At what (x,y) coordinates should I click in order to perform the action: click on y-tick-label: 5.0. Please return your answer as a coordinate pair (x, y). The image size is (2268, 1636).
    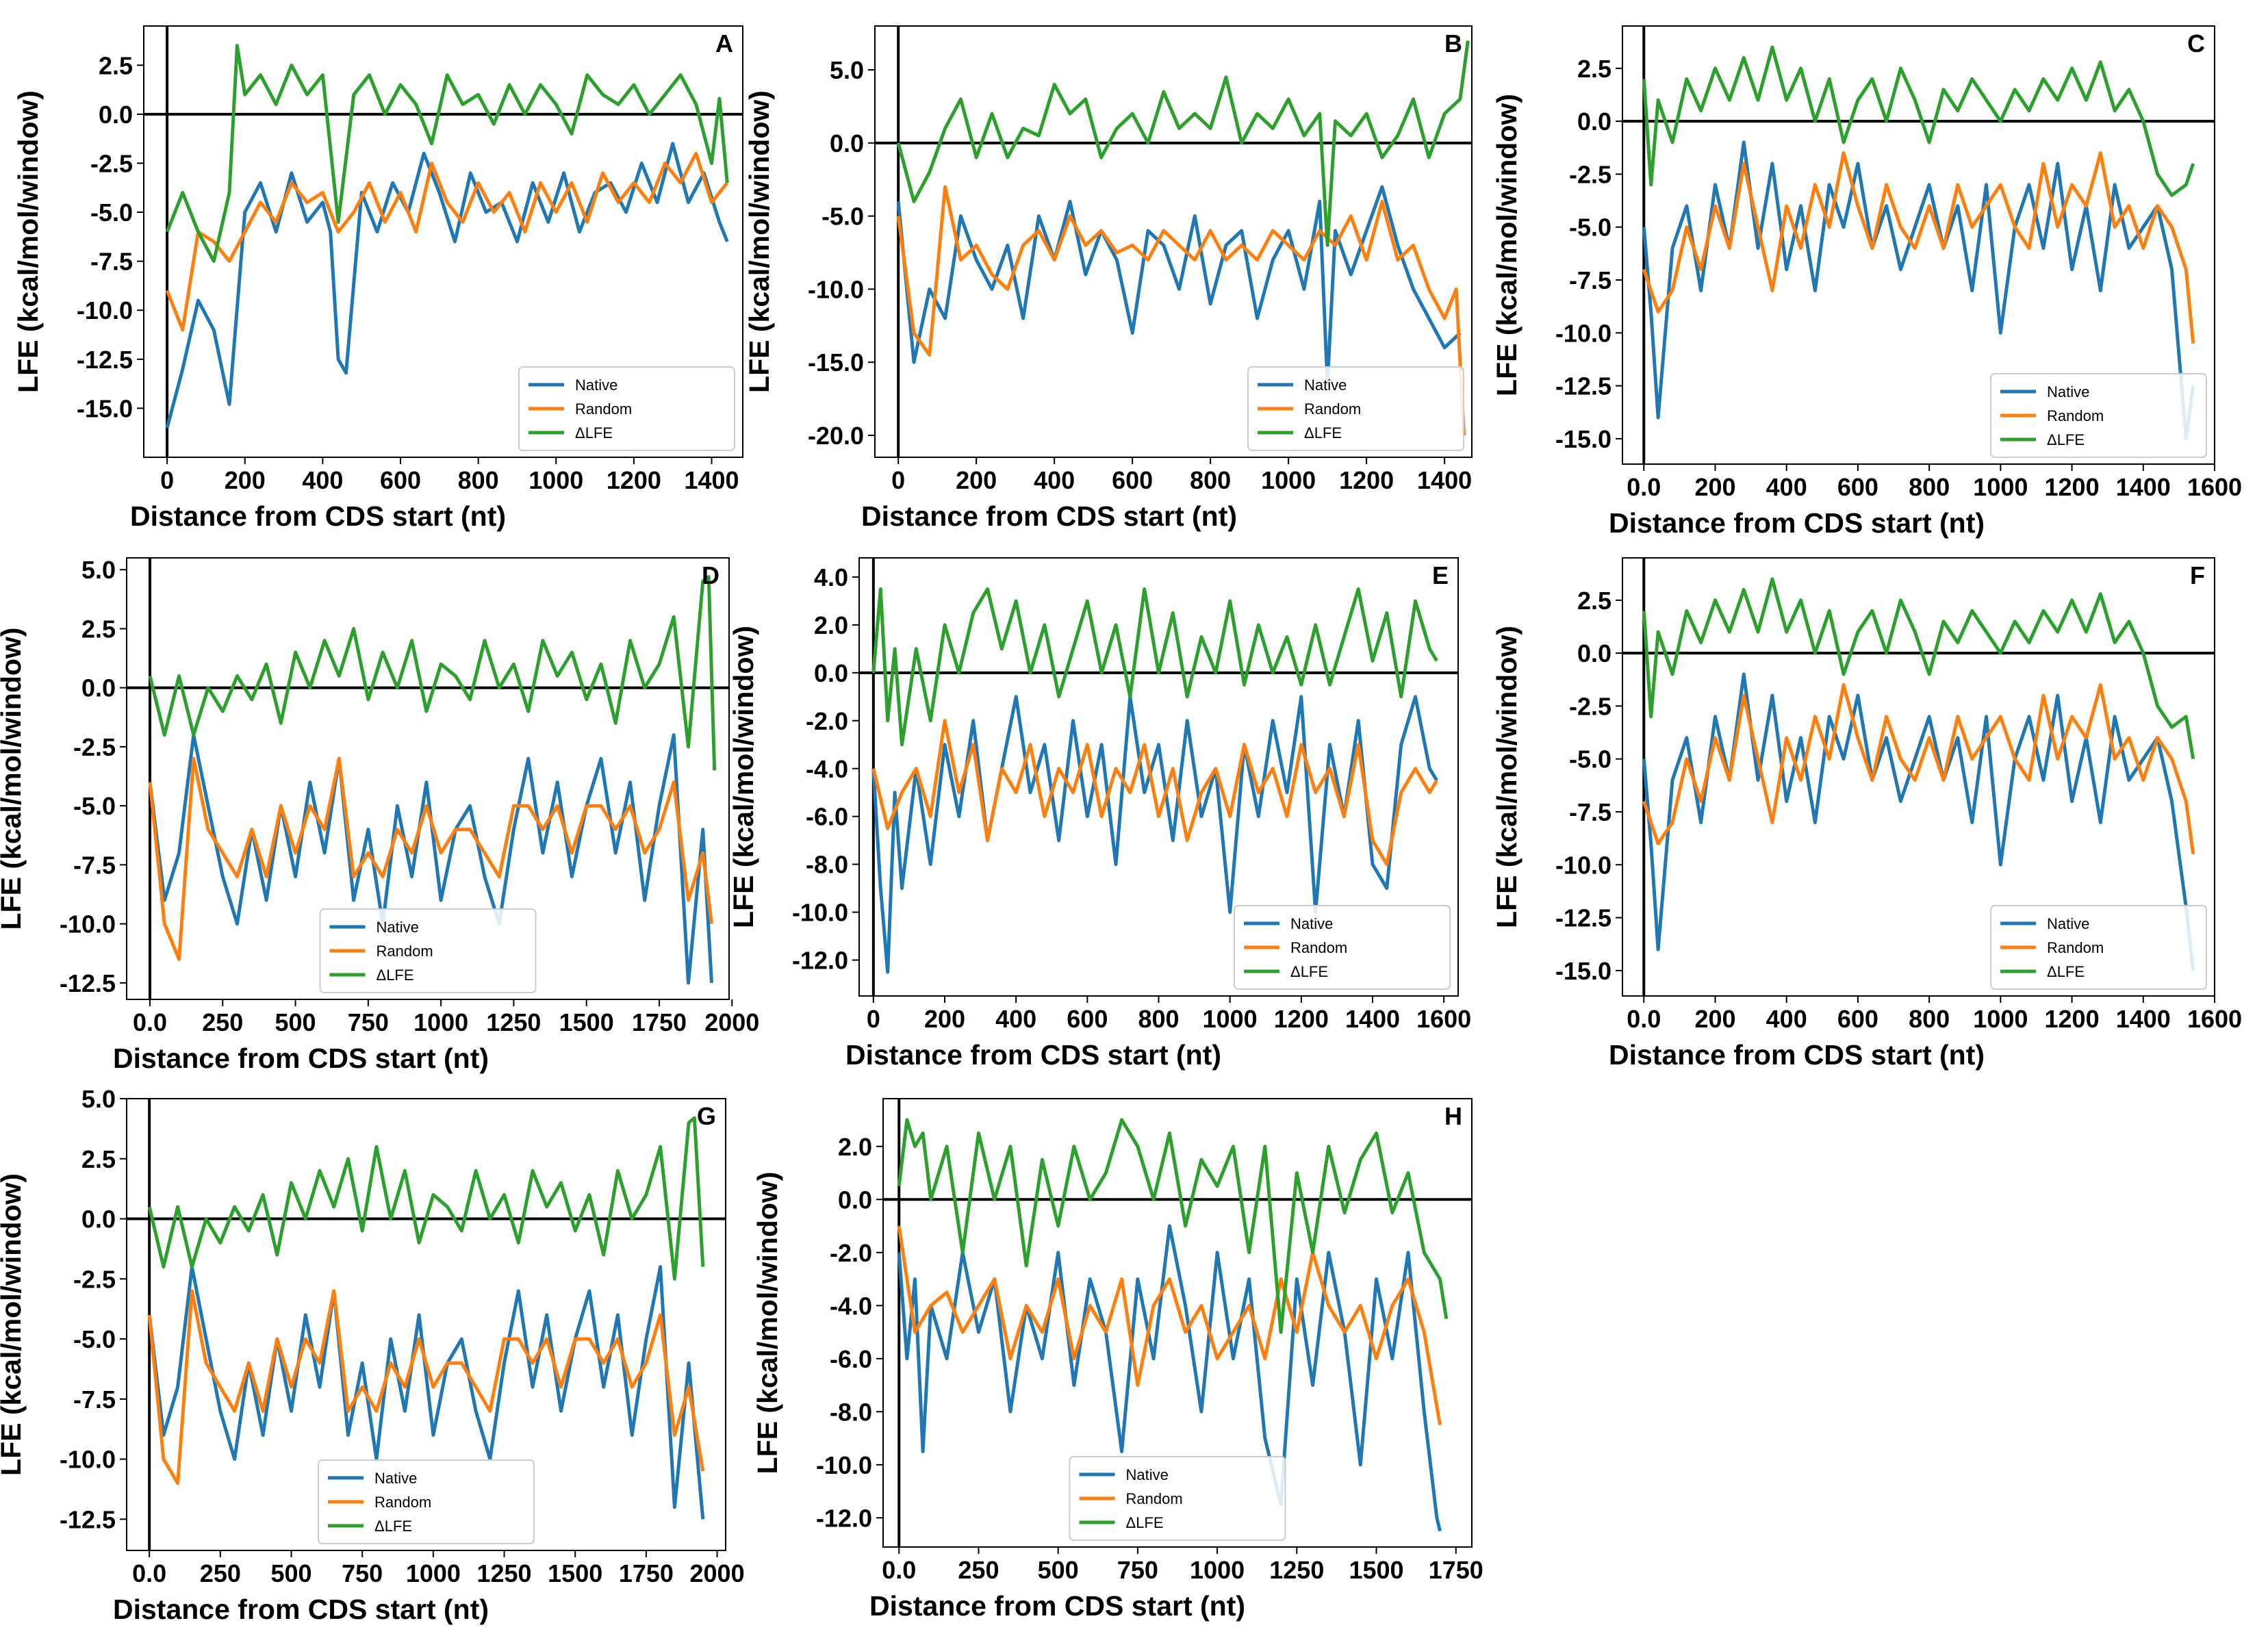
    Looking at the image, I should click on (98, 1099).